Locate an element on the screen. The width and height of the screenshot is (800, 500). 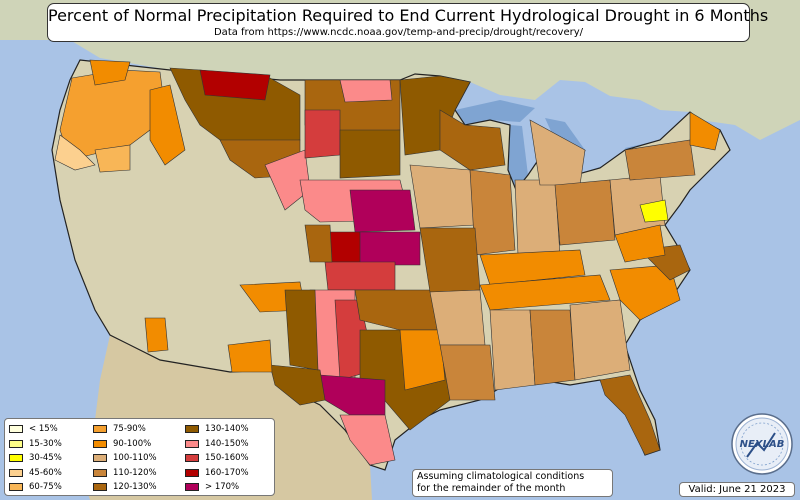
region-montana-north is located at coordinates (235, 85).